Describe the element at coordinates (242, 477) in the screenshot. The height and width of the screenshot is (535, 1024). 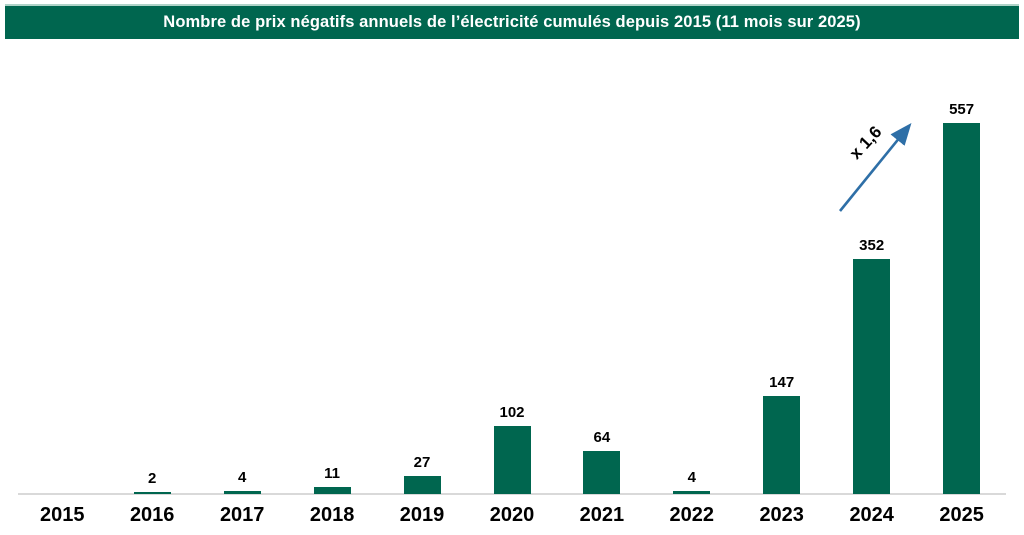
I see `value-label-2017: 4` at that location.